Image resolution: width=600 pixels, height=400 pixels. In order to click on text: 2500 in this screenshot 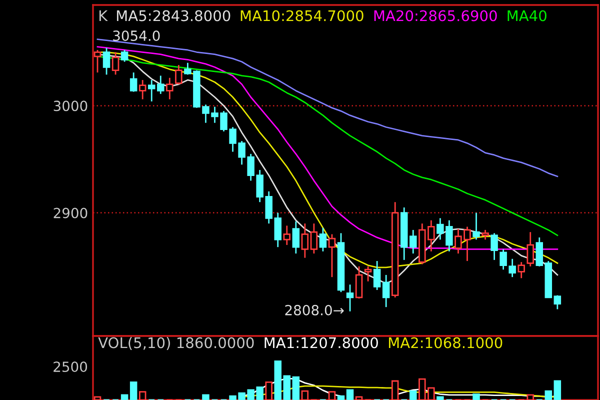, I will do `click(71, 367)`.